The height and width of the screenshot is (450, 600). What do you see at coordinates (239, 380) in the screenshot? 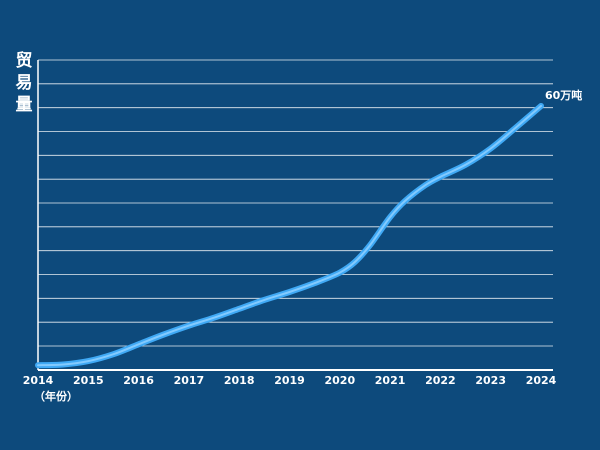
I see `x-tick-label: 2018` at bounding box center [239, 380].